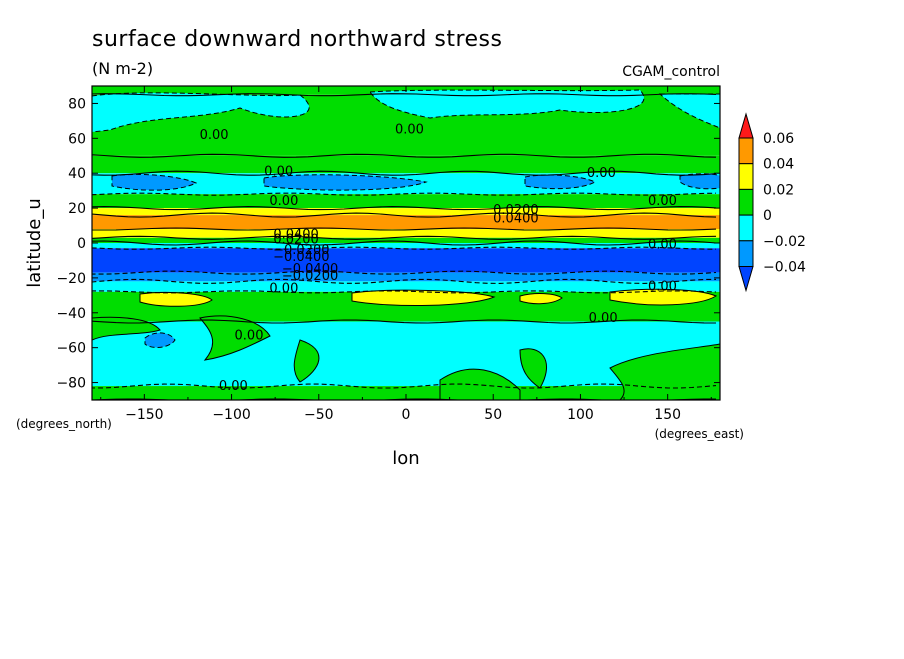 This screenshot has height=659, width=904. I want to click on y-tick-label: 0, so click(81, 244).